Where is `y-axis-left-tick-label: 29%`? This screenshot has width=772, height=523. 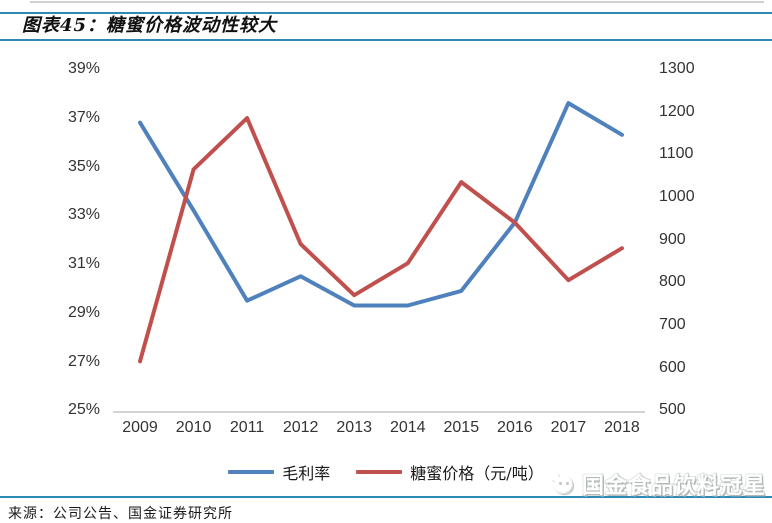 y-axis-left-tick-label: 29% is located at coordinates (83, 312).